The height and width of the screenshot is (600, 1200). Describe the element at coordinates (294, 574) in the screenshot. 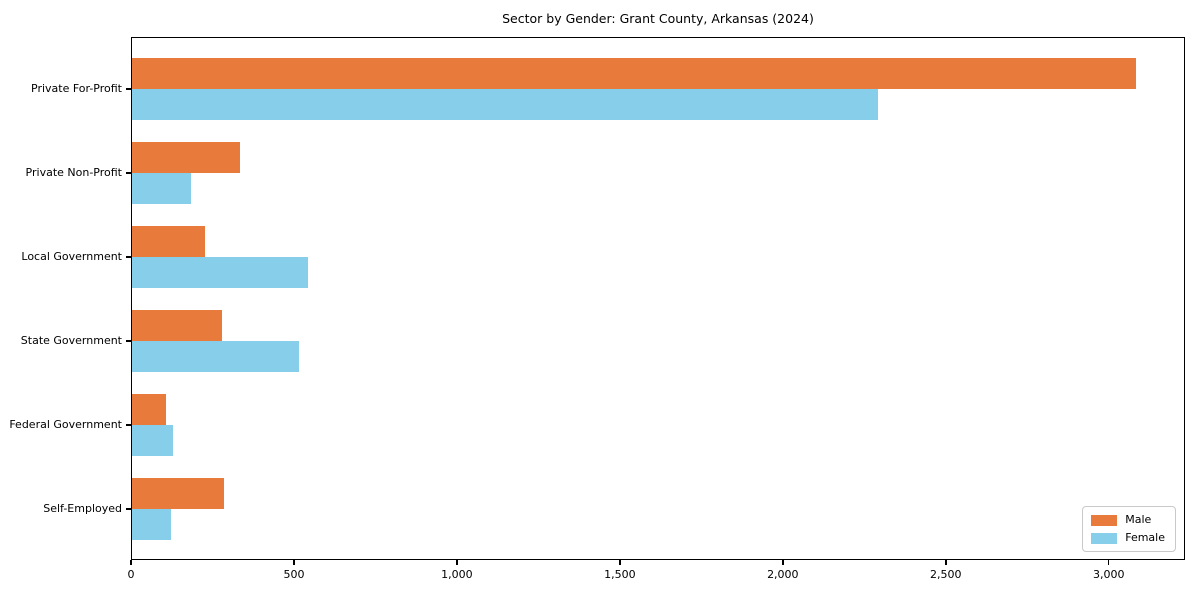

I see `x-tick-label: 500` at that location.